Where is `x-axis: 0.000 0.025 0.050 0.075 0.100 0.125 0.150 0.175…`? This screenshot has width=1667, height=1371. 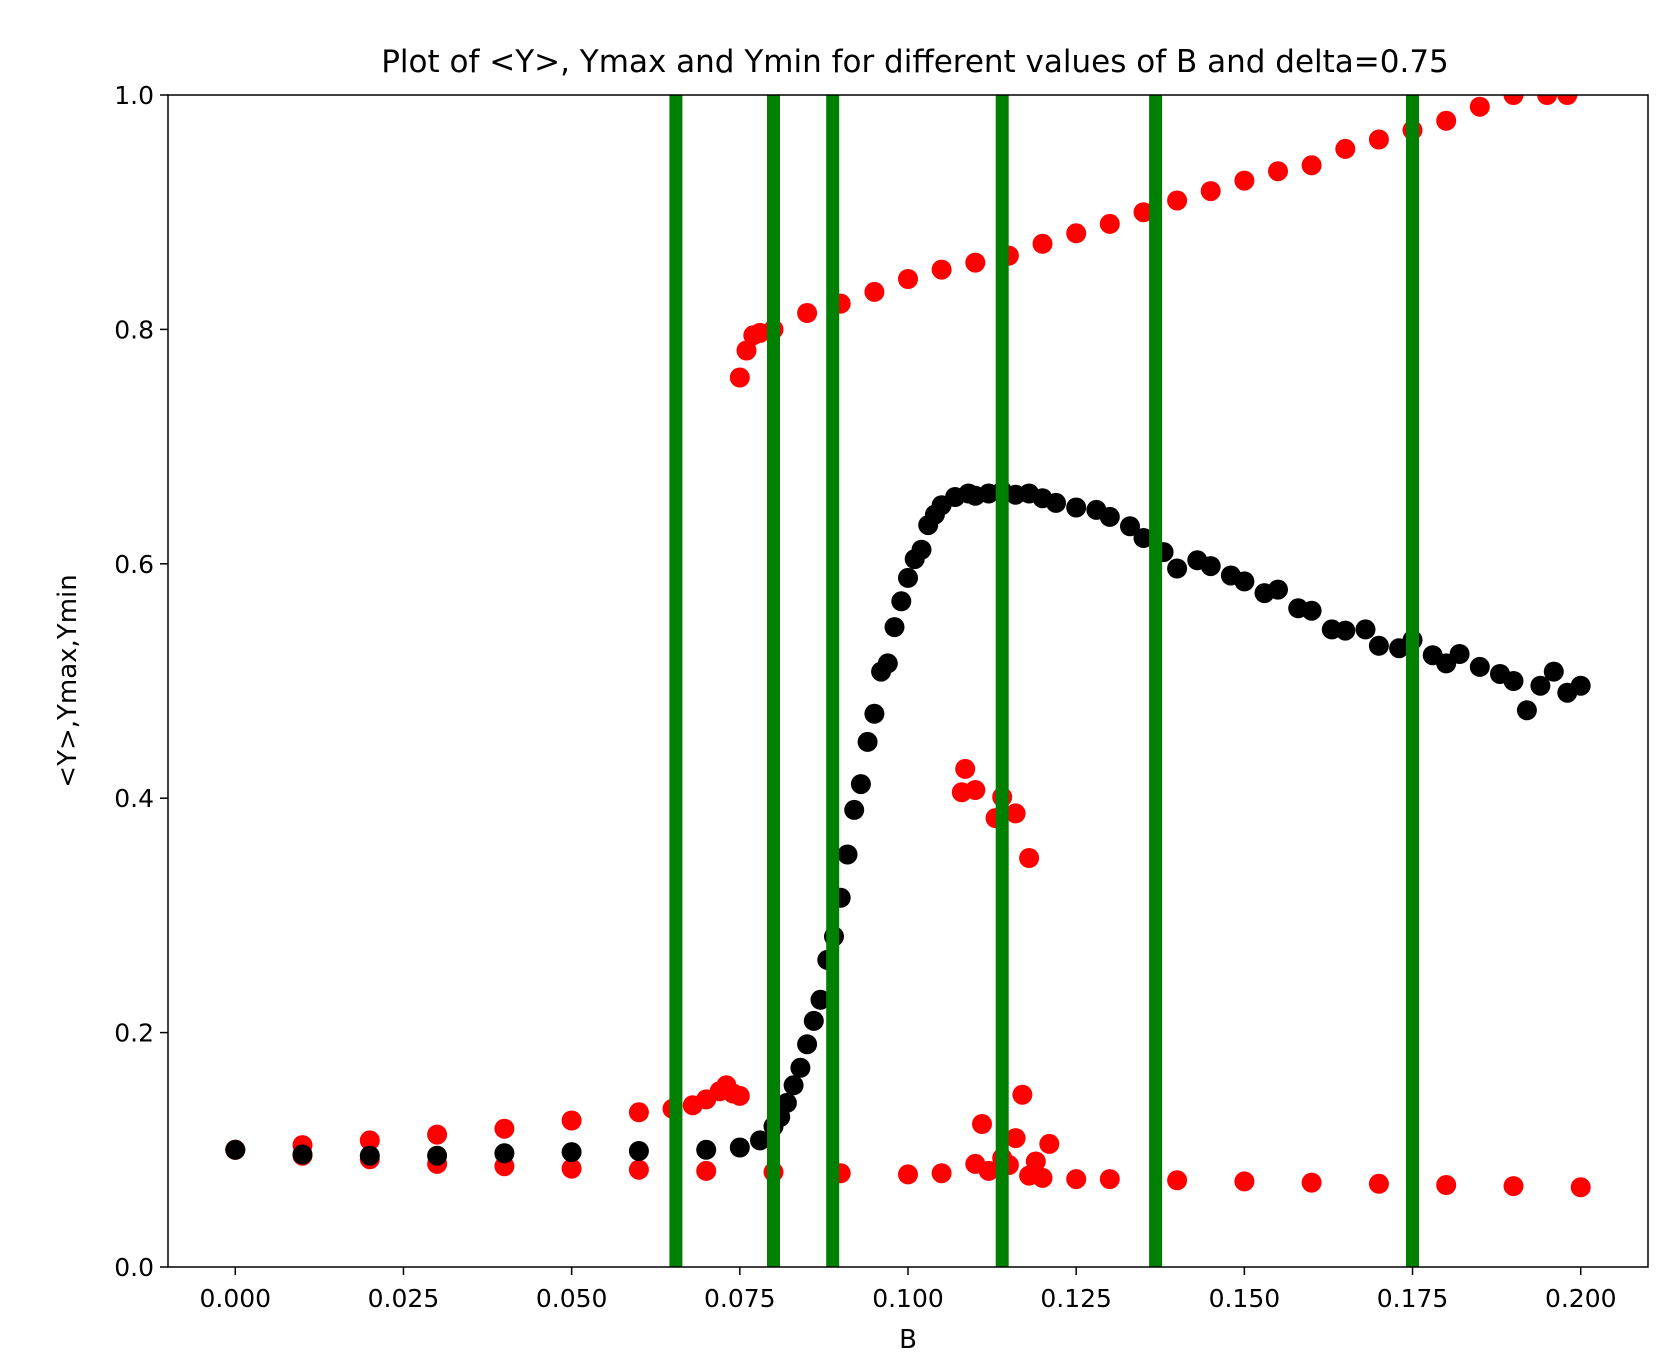 x-axis: 0.000 0.025 0.050 0.075 0.100 0.125 0.150 0.175… is located at coordinates (908, 1290).